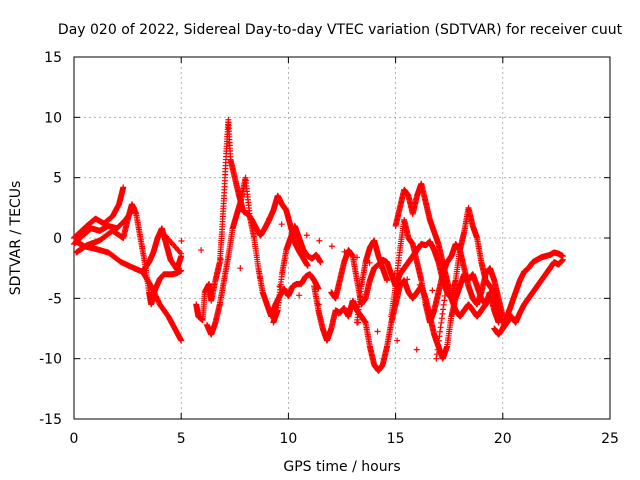 Image resolution: width=640 pixels, height=480 pixels. I want to click on y-tick-label: -15, so click(50, 420).